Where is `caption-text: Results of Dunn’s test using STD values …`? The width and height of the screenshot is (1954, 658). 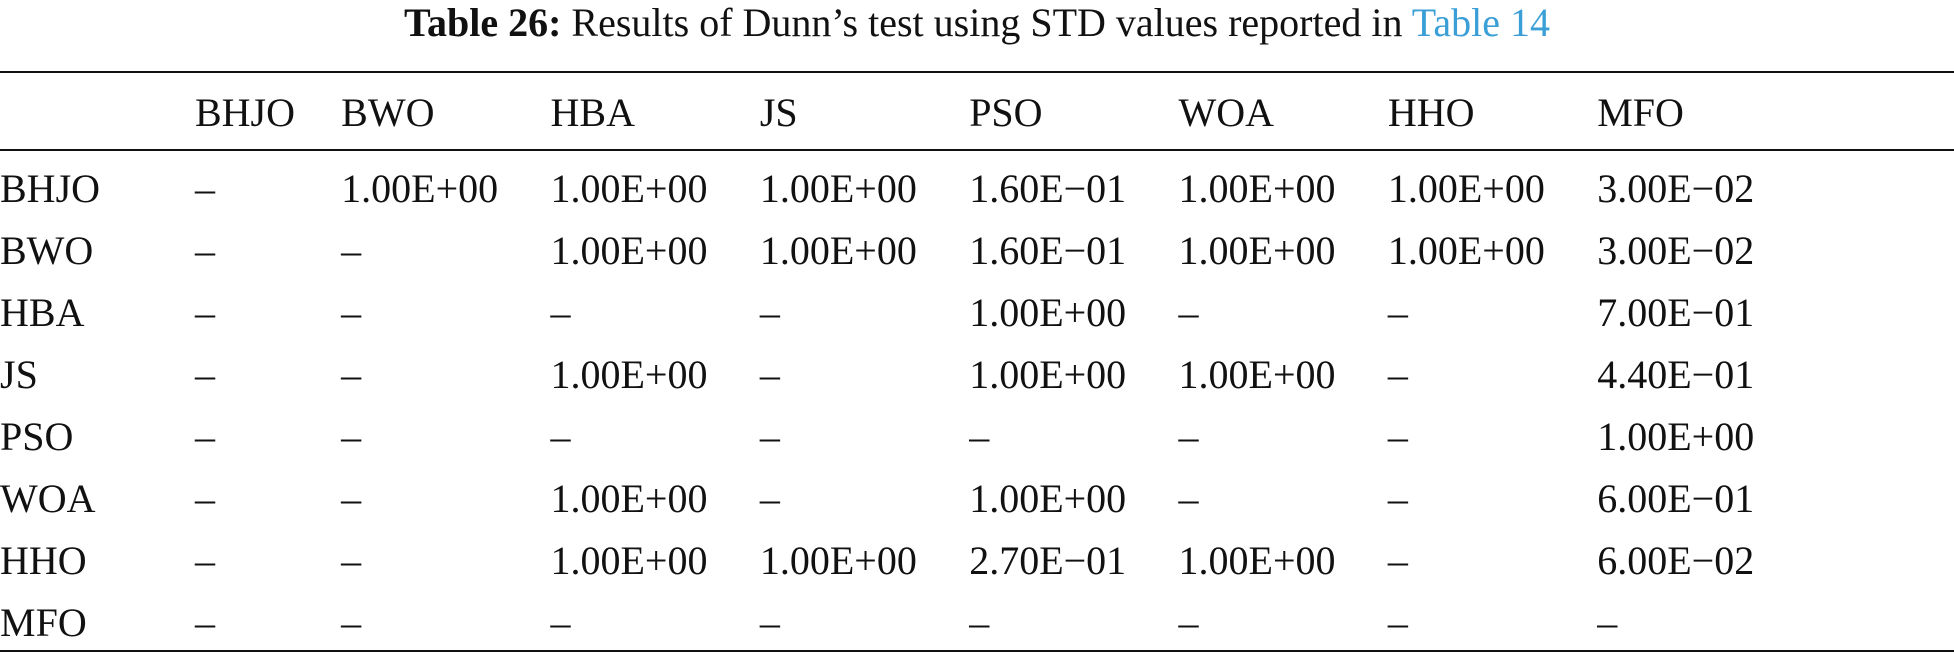 caption-text: Results of Dunn’s test using STD values … is located at coordinates (987, 22).